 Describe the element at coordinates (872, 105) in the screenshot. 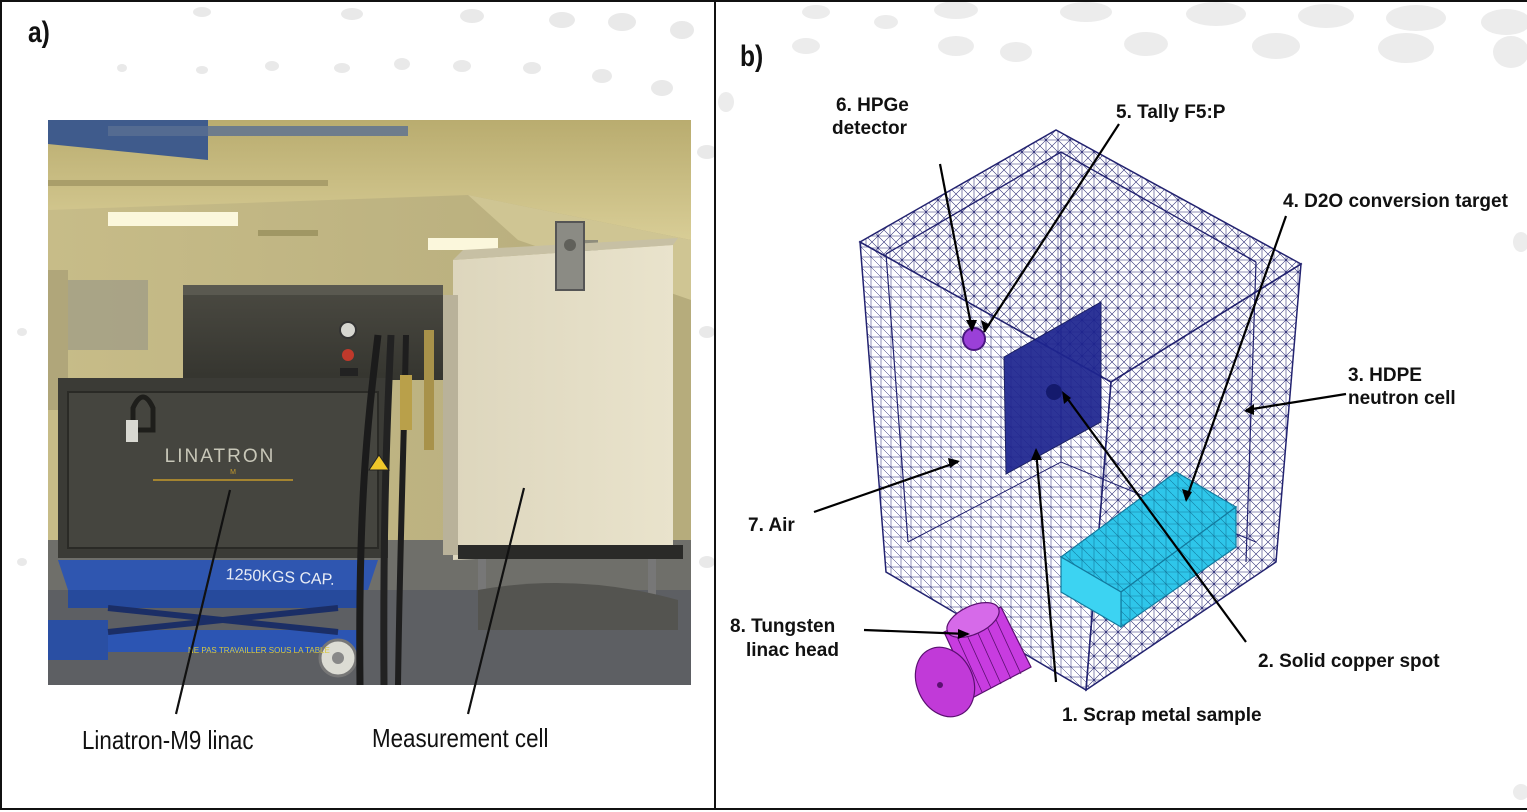

I see `label-hpge-line1: 6. HPGe` at that location.